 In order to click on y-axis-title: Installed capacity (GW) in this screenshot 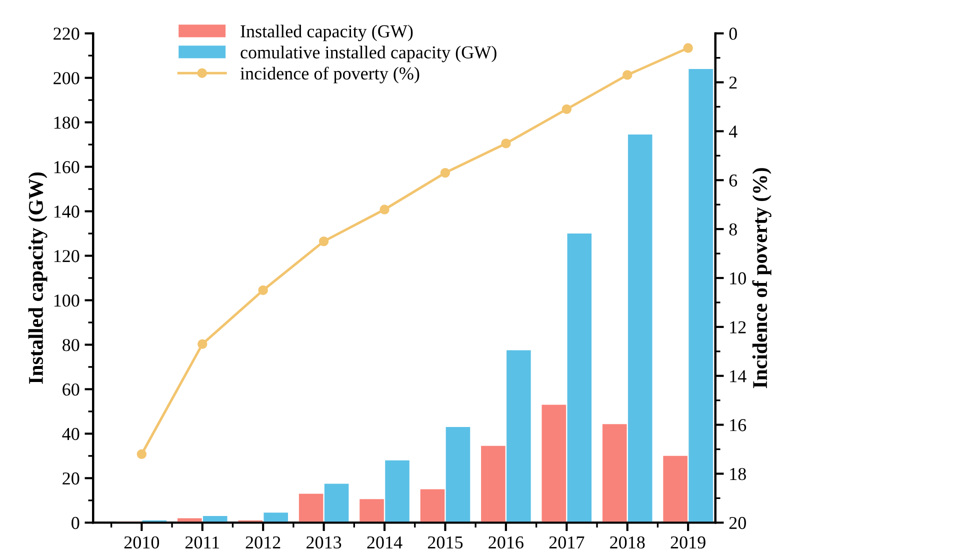, I will do `click(38, 278)`.